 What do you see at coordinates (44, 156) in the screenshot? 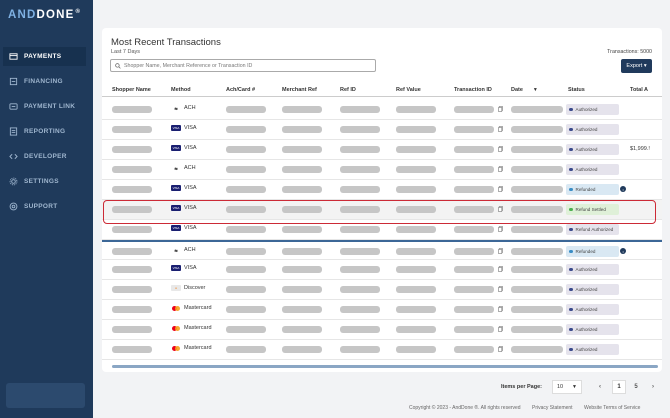
I see `sidebar-item-developer: DEVELOPER` at bounding box center [44, 156].